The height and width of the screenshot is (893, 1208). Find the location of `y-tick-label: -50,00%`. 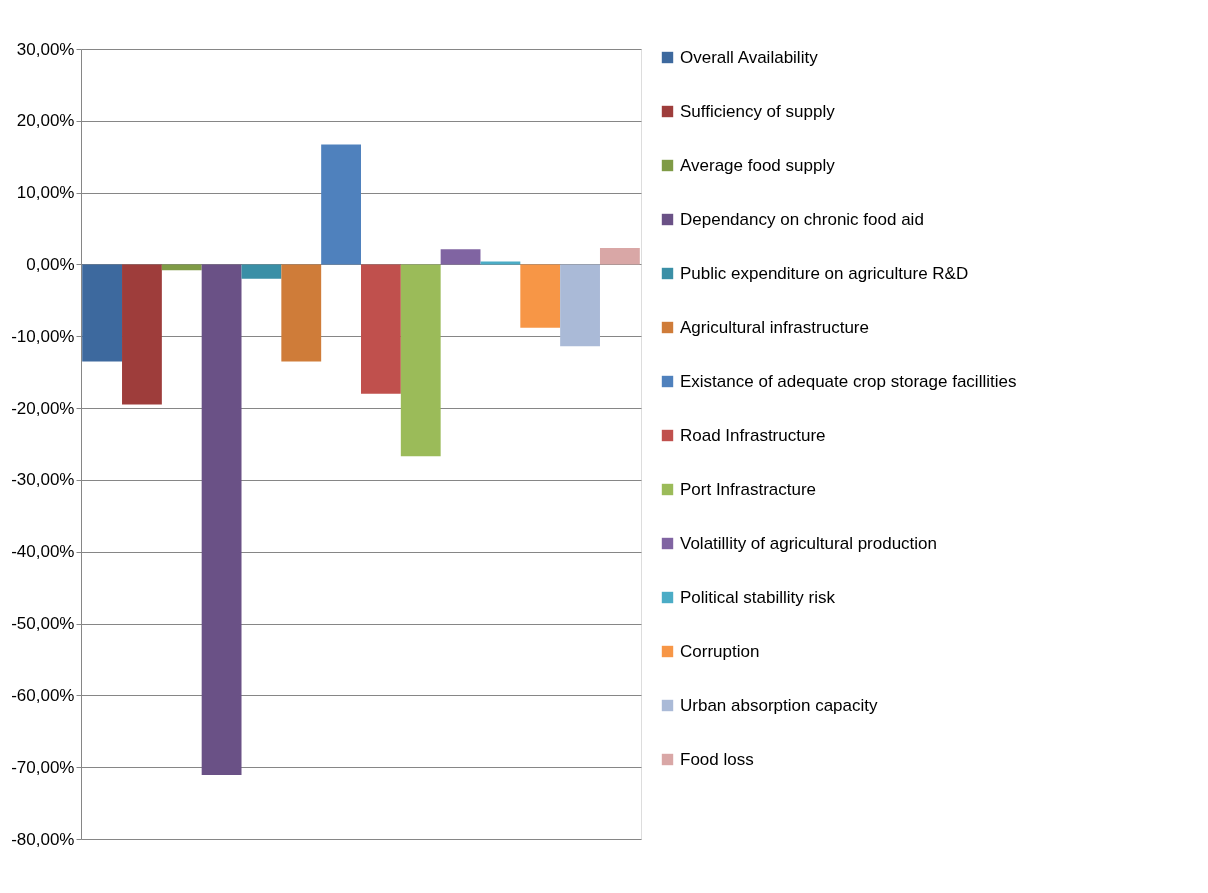

y-tick-label: -50,00% is located at coordinates (43, 624).